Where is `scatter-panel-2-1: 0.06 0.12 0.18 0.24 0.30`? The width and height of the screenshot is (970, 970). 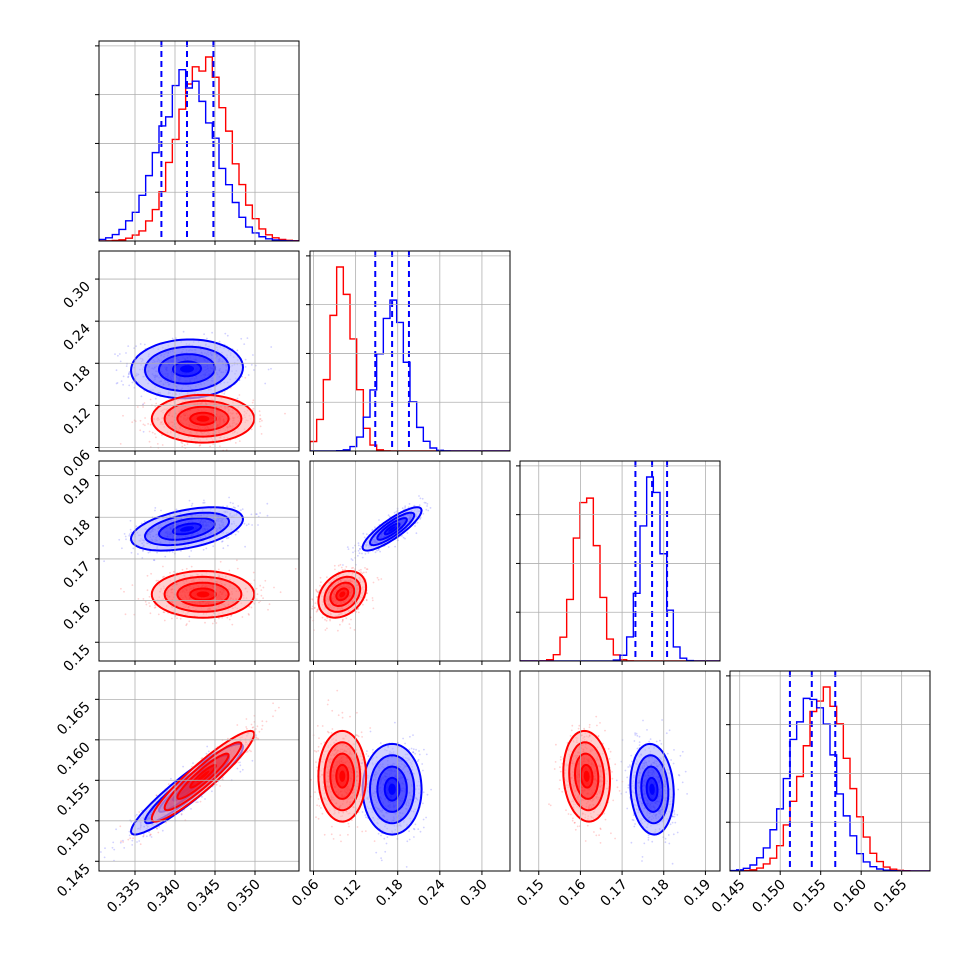
scatter-panel-2-1: 0.06 0.12 0.18 0.24 0.30 is located at coordinates (180, 365).